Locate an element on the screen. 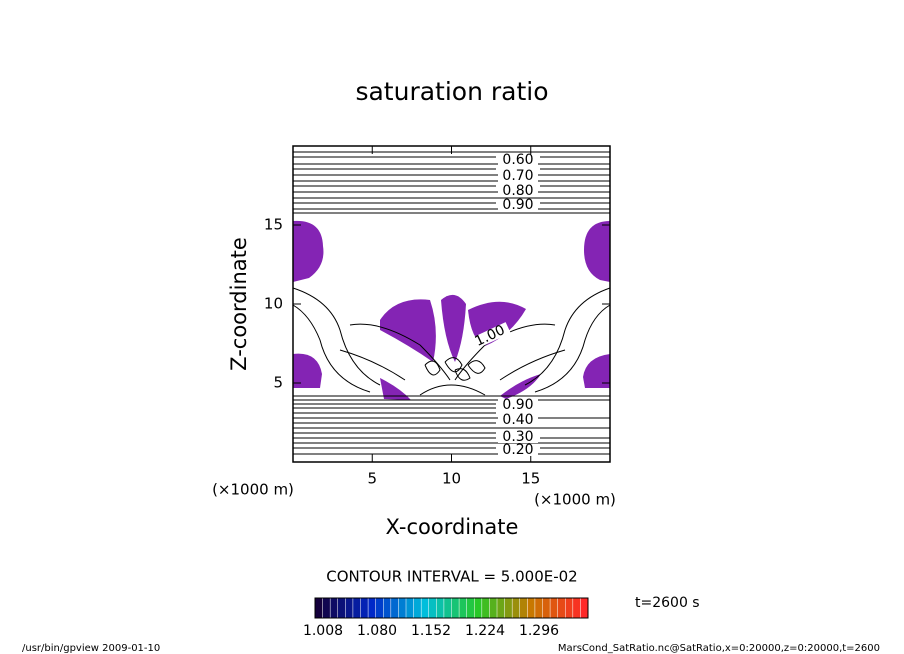  time-label: t=2600 s is located at coordinates (667, 603).